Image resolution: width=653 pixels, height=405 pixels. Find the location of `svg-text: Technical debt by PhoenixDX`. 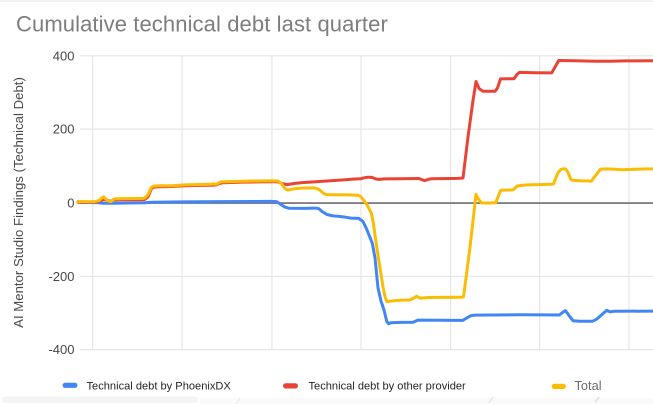

svg-text: Technical debt by PhoenixDX is located at coordinates (159, 386).